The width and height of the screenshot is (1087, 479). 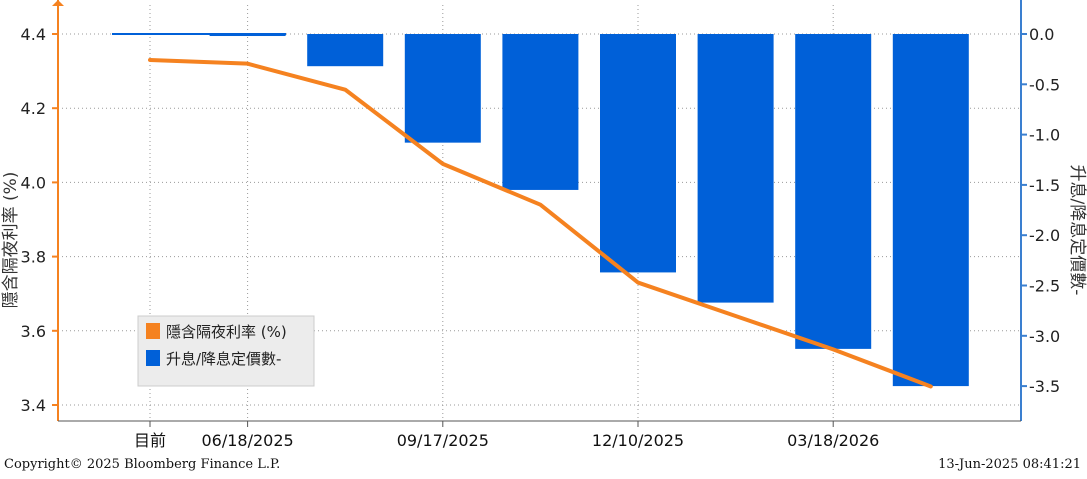 I want to click on copyright: Copyright© 2025 Bloomberg Finance L.P., so click(x=142, y=464).